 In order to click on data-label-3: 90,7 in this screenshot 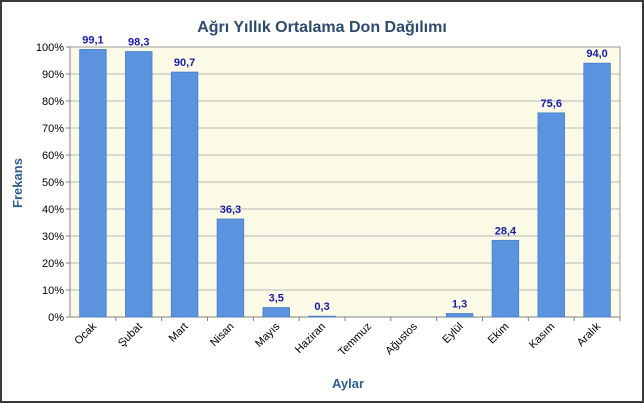, I will do `click(184, 63)`.